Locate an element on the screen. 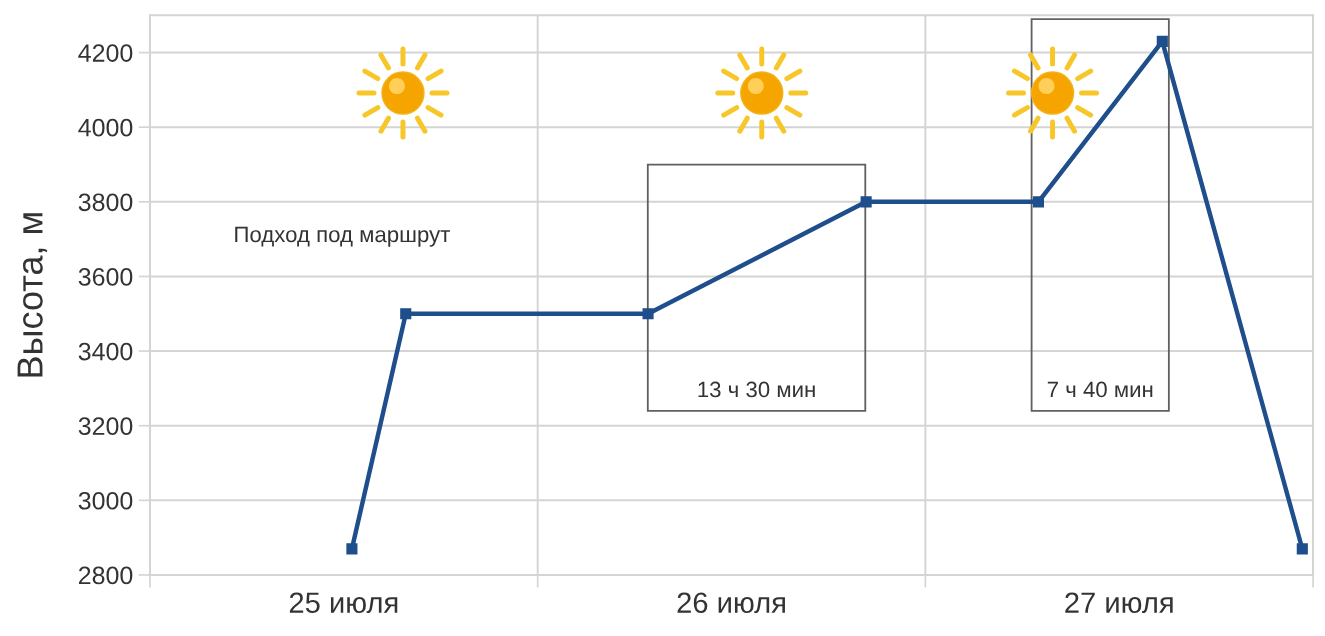  x-tick-label: 26 июля is located at coordinates (731, 603).